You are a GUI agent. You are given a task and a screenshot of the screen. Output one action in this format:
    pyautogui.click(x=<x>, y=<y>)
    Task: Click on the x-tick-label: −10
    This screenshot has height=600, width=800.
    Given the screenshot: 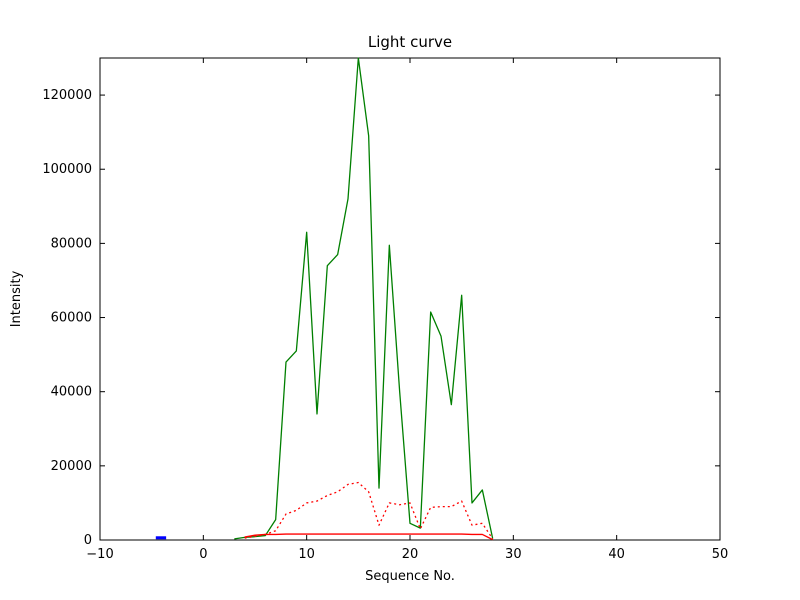 What is the action you would take?
    pyautogui.click(x=99, y=554)
    